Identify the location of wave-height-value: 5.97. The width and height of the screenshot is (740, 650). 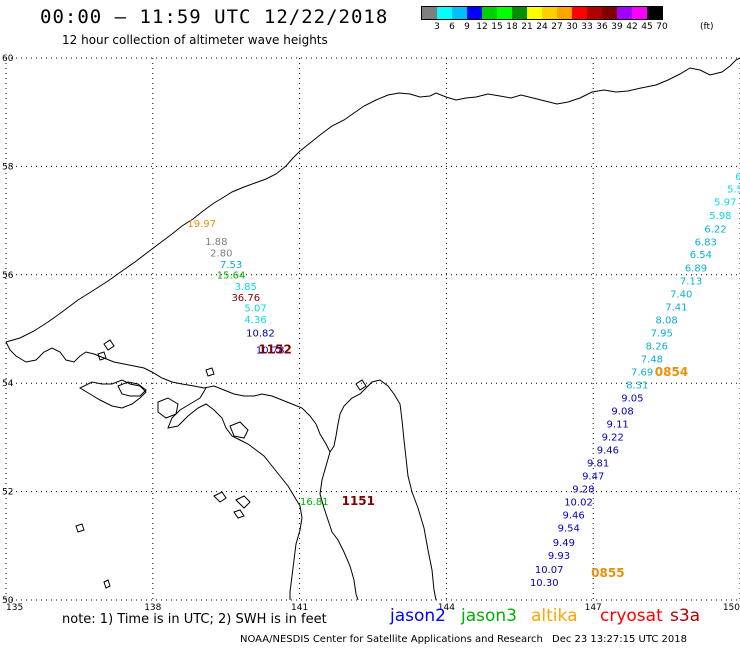
(725, 202).